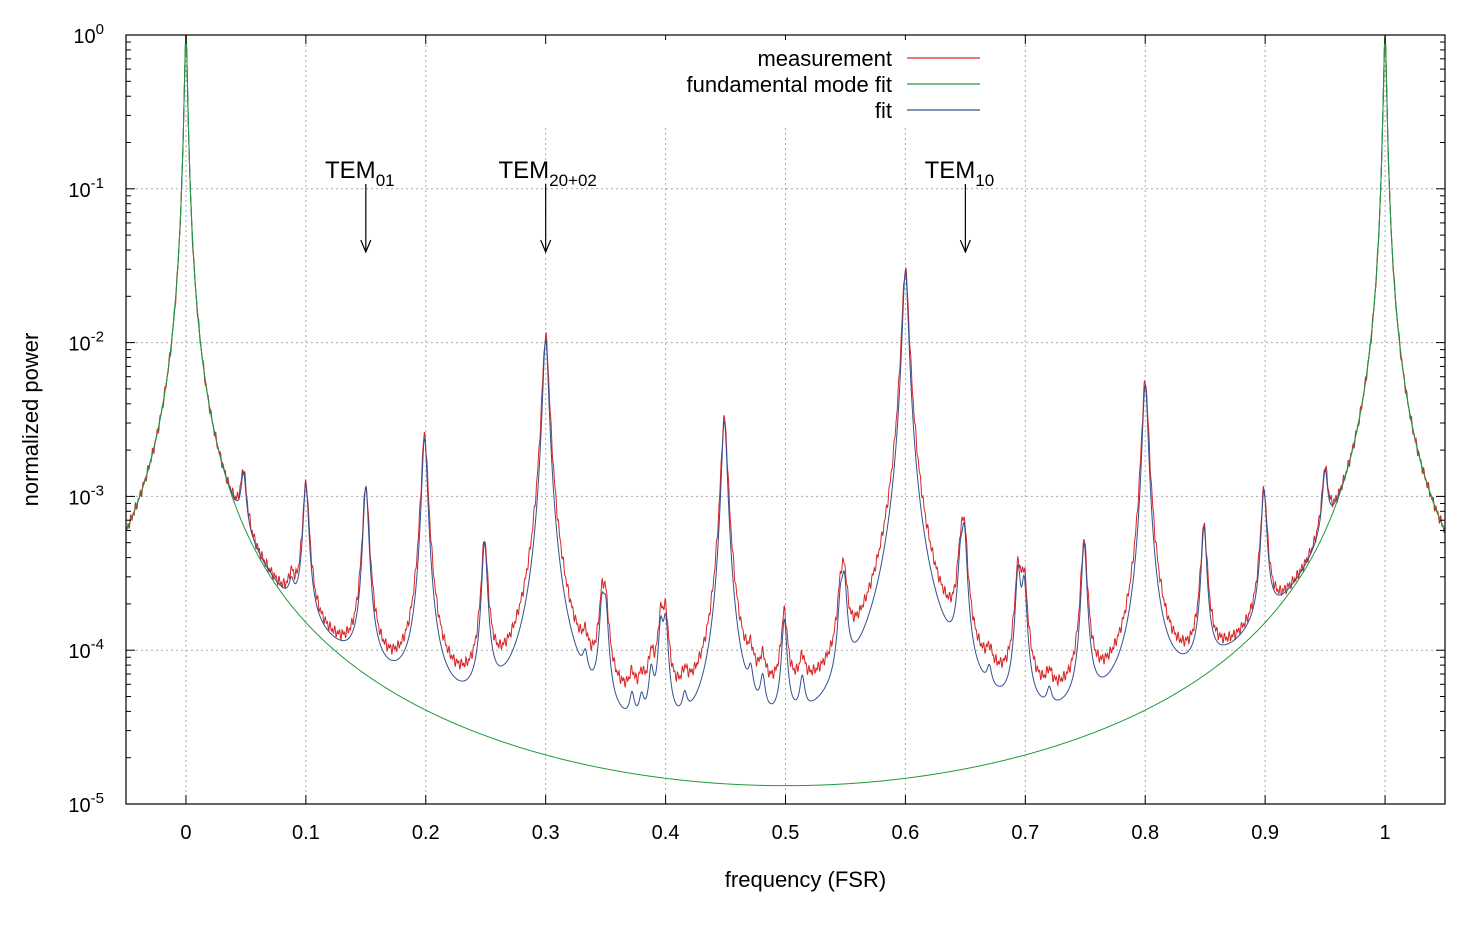 This screenshot has width=1477, height=927. Describe the element at coordinates (86, 495) in the screenshot. I see `y-tick-label: 10⁻³` at that location.